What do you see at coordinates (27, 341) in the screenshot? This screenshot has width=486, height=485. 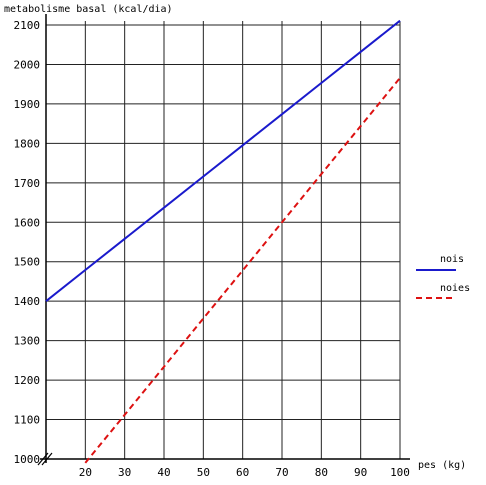 I see `y-tick-label-1300: 1300` at bounding box center [27, 341].